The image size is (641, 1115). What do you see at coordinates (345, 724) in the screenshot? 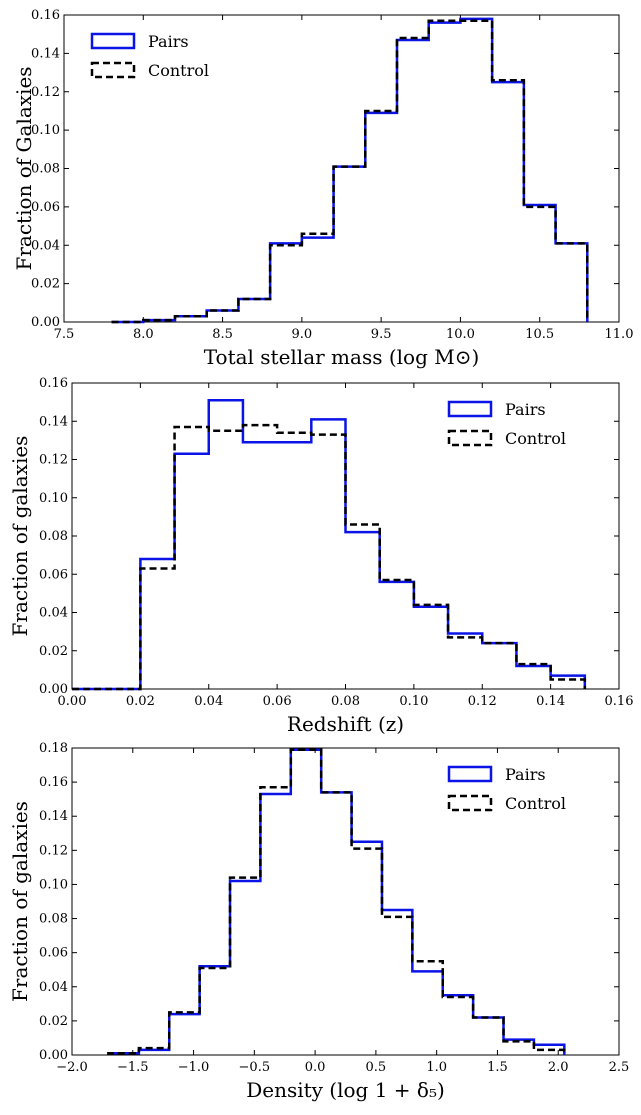
I see `x-axis-label: Redshift (z)` at bounding box center [345, 724].